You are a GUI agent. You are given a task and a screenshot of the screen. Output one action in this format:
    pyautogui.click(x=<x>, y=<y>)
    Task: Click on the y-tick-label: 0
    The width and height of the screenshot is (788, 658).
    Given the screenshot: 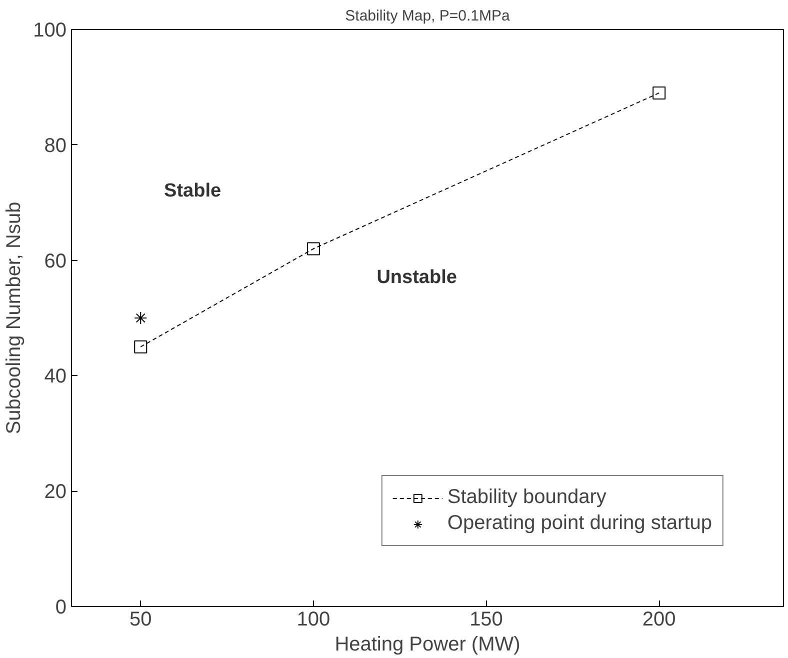 What is the action you would take?
    pyautogui.click(x=60, y=607)
    